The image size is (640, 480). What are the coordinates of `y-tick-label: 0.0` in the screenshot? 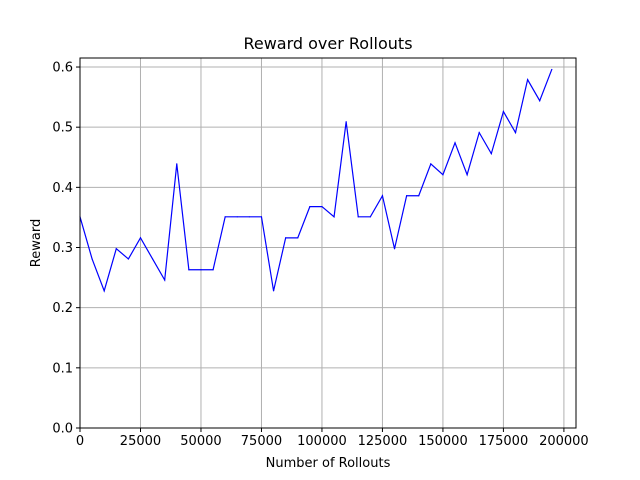 It's located at (62, 429).